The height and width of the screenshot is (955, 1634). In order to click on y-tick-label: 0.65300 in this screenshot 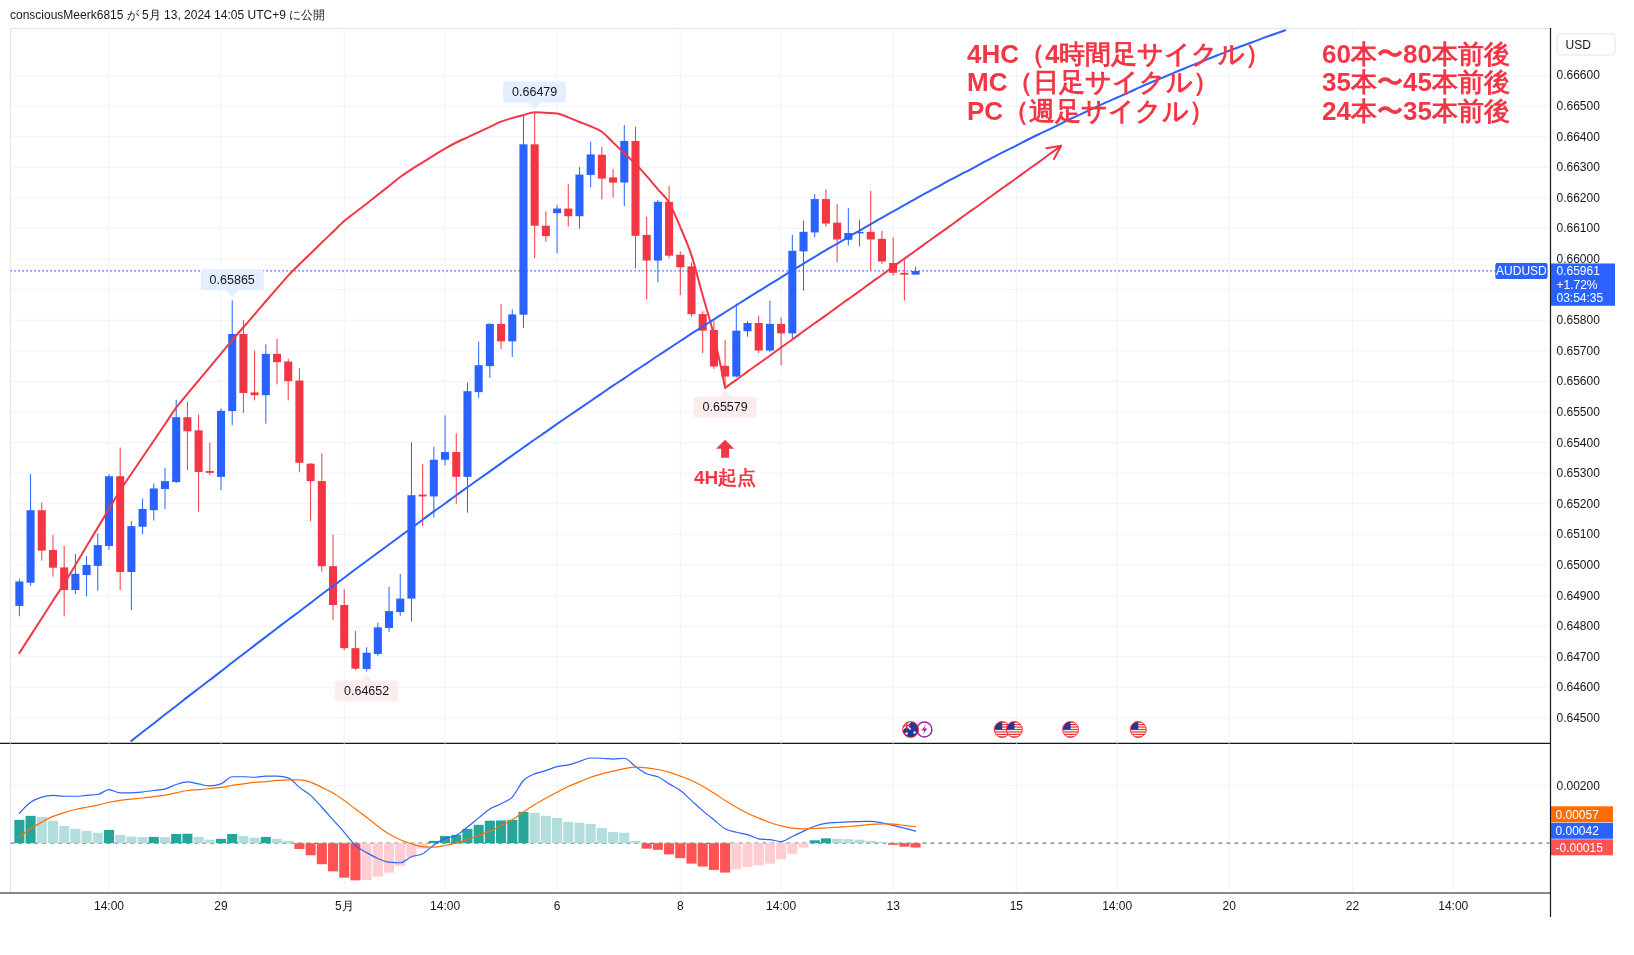, I will do `click(1578, 473)`.